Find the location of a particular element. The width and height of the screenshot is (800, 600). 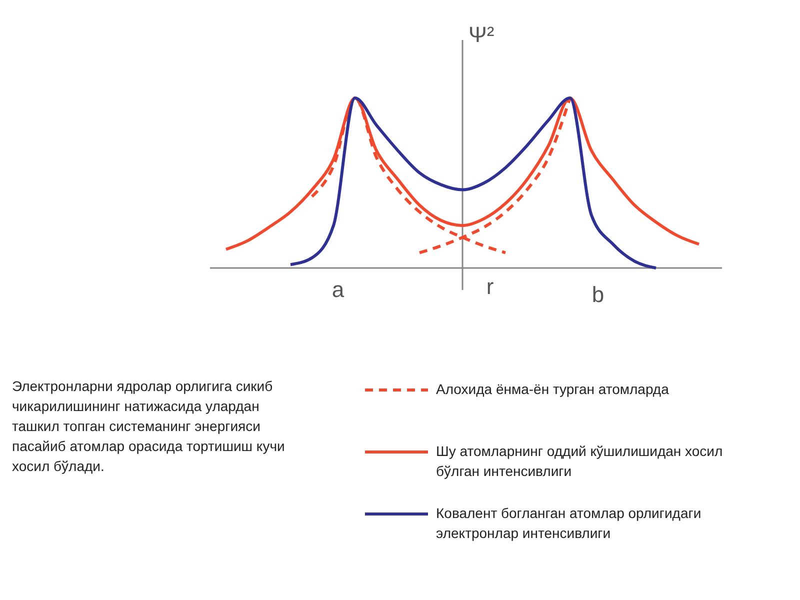

x-axis-title: r is located at coordinates (490, 286).